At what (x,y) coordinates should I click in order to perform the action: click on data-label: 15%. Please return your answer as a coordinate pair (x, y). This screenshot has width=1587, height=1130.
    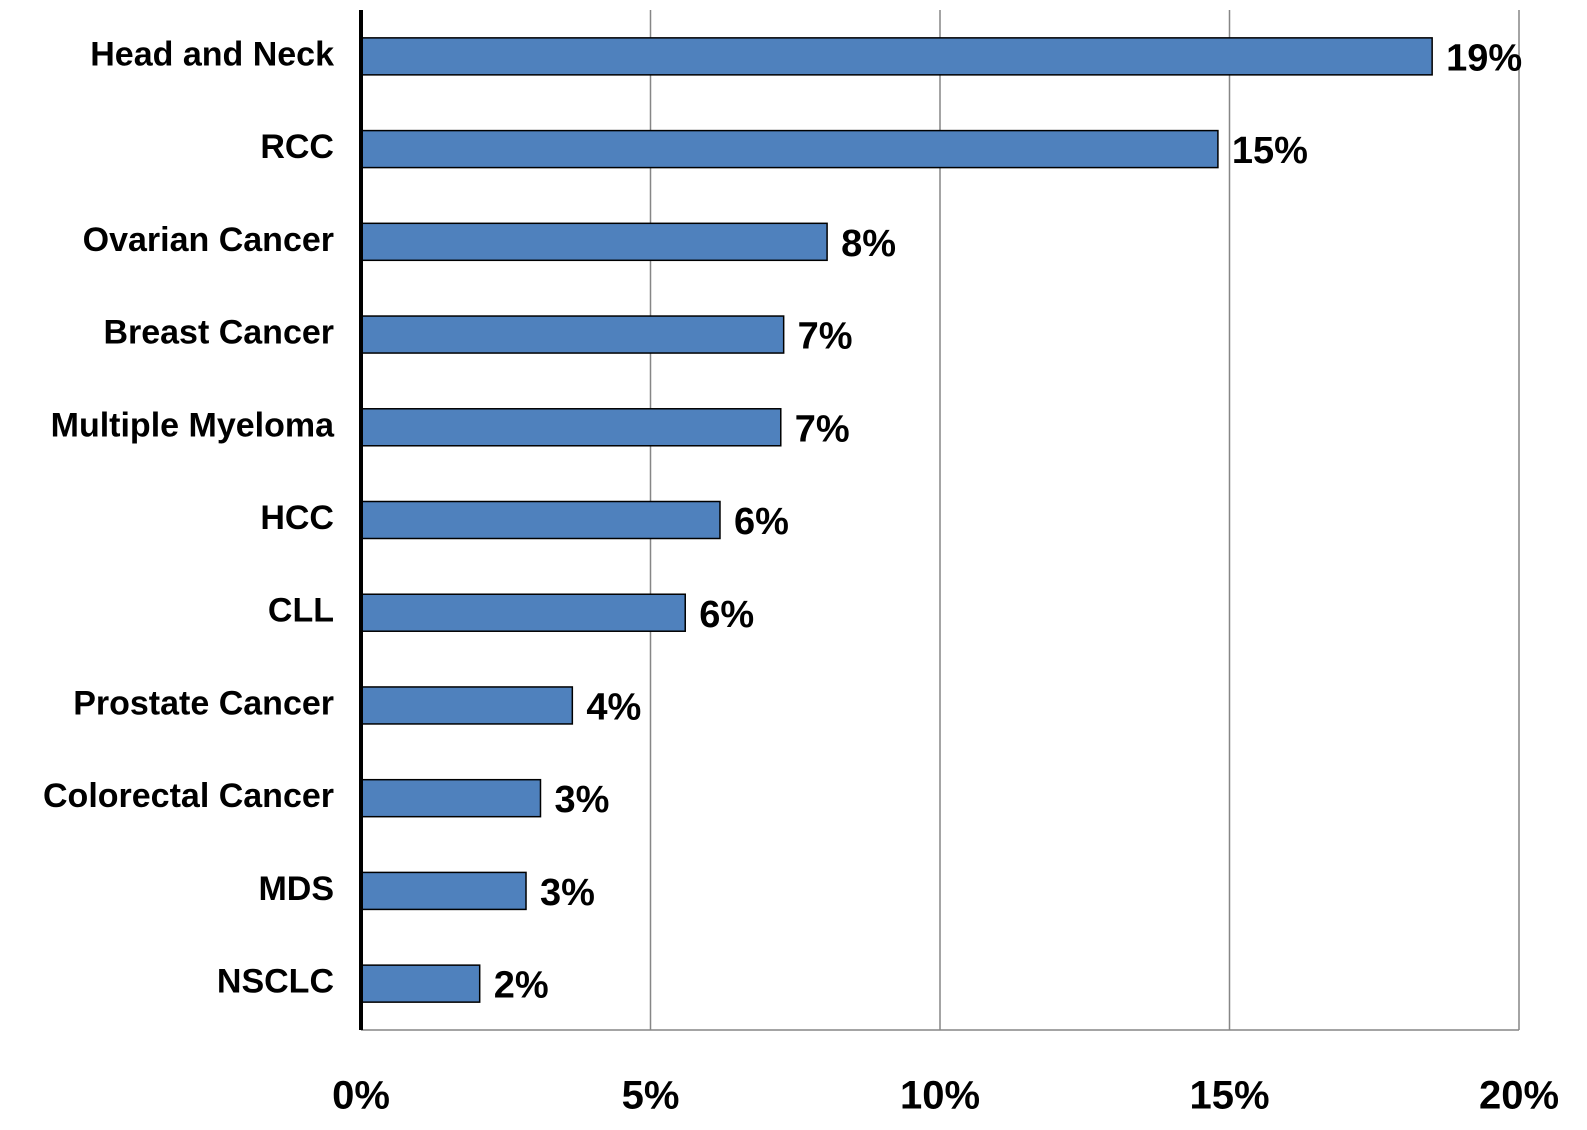
    Looking at the image, I should click on (1270, 151).